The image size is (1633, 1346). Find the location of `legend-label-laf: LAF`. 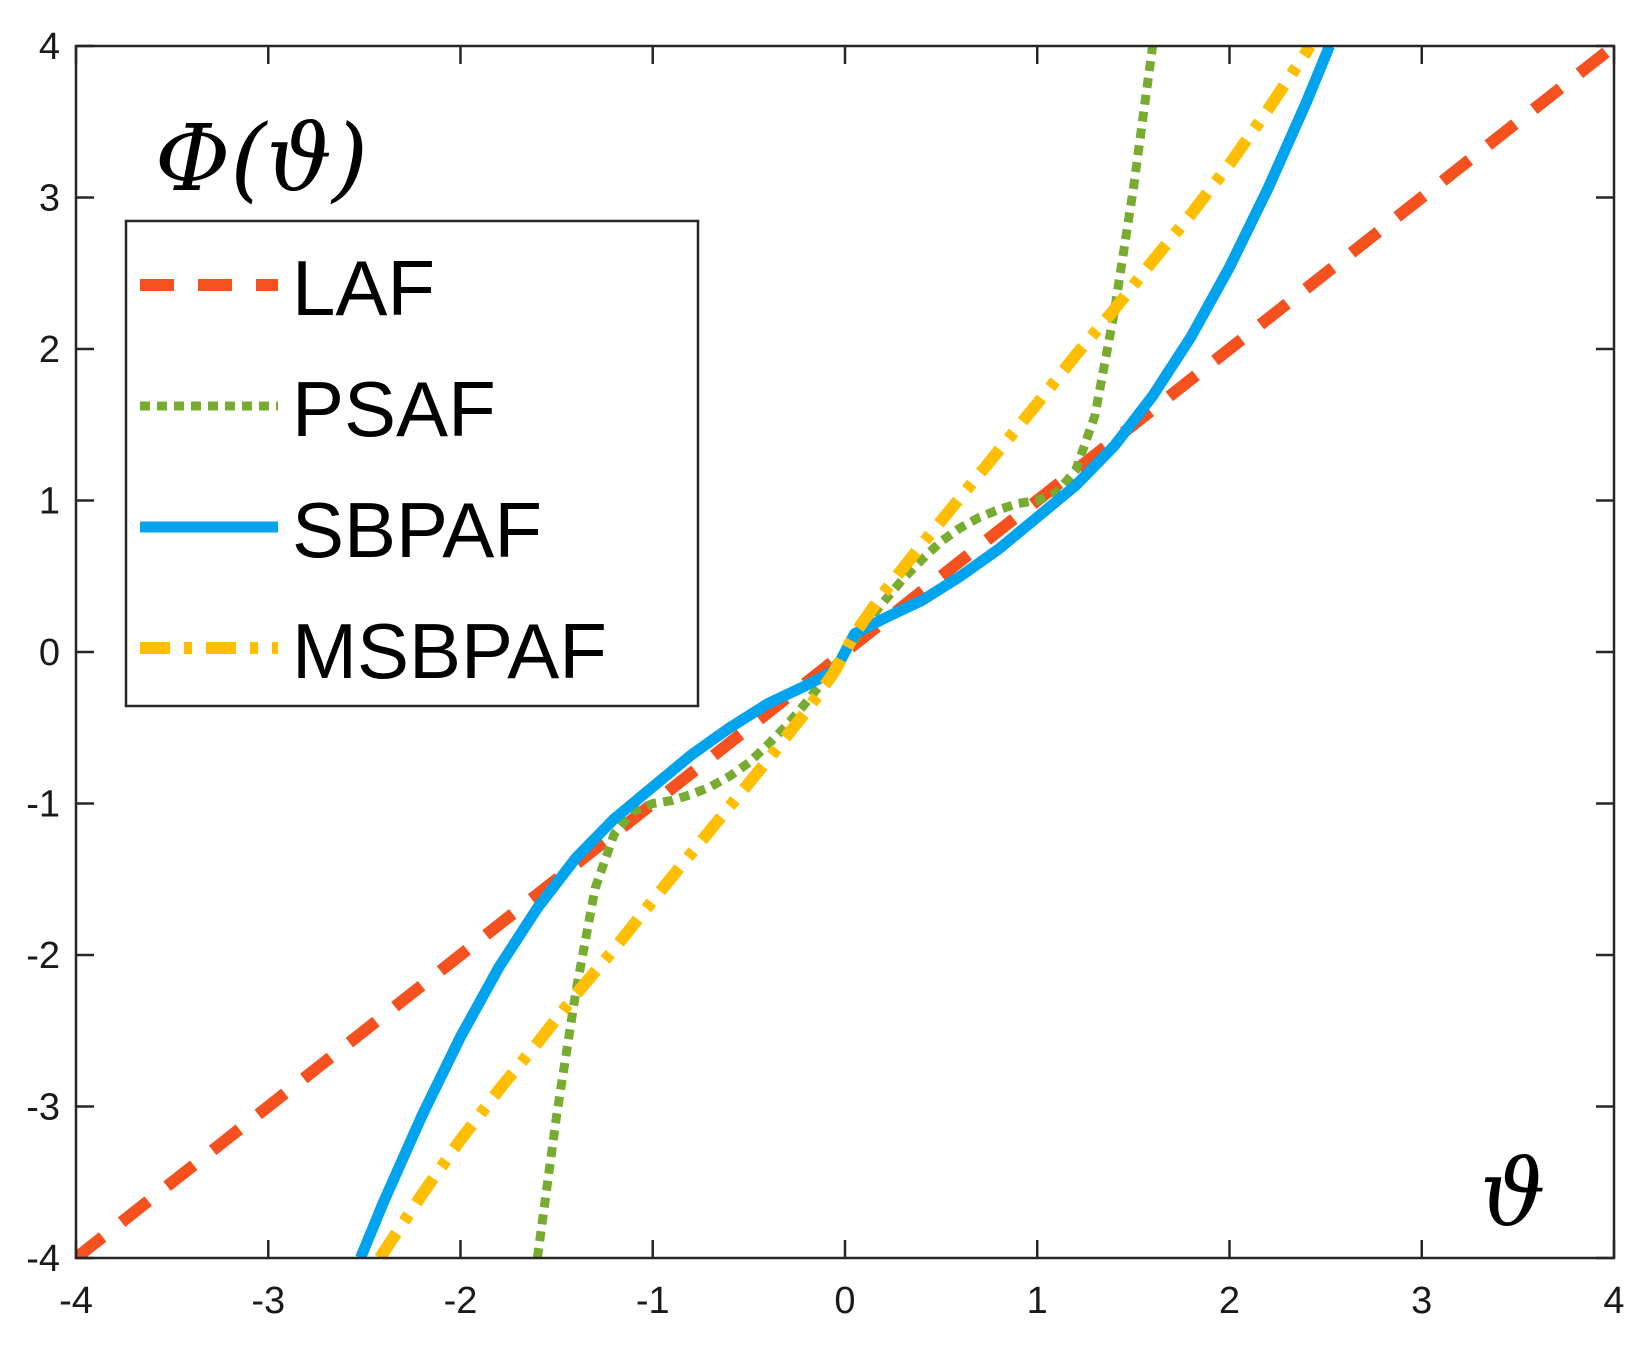

legend-label-laf: LAF is located at coordinates (363, 288).